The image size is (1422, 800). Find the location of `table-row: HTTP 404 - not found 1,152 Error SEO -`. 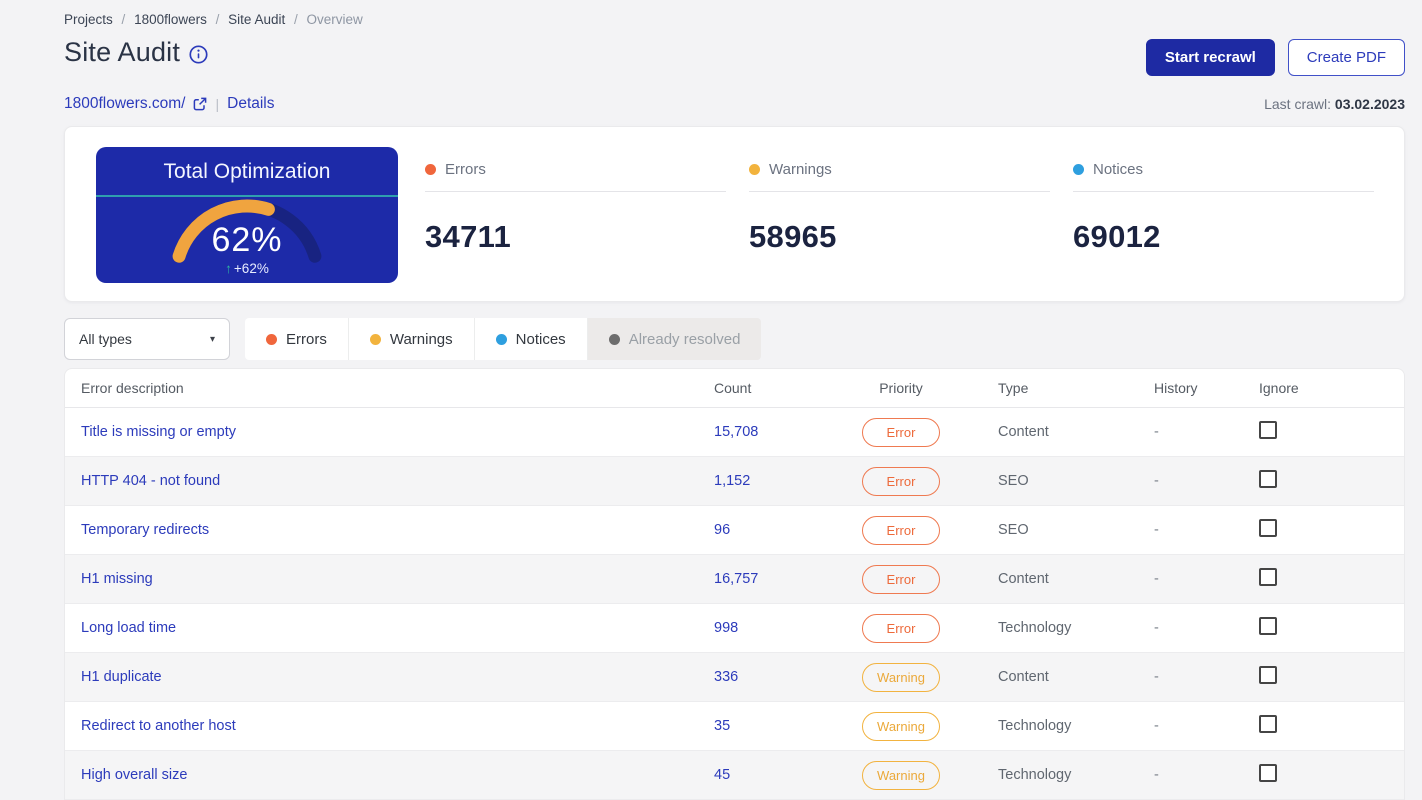

table-row: HTTP 404 - not found 1,152 Error SEO - is located at coordinates (734, 481).